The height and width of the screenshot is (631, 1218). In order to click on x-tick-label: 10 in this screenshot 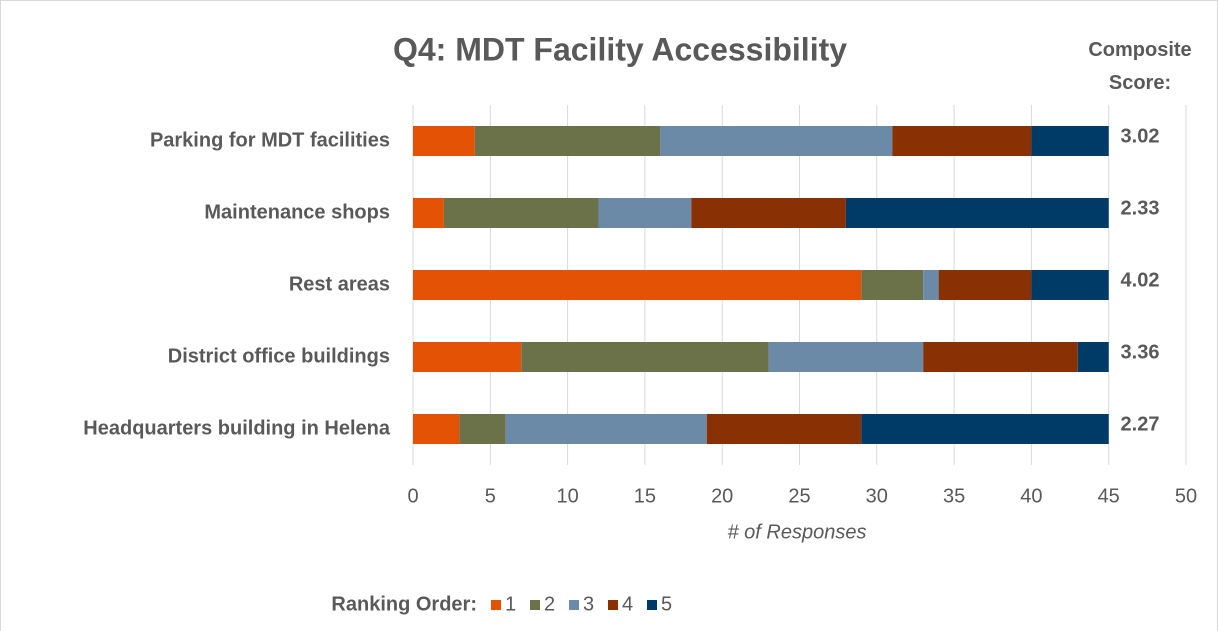, I will do `click(567, 496)`.